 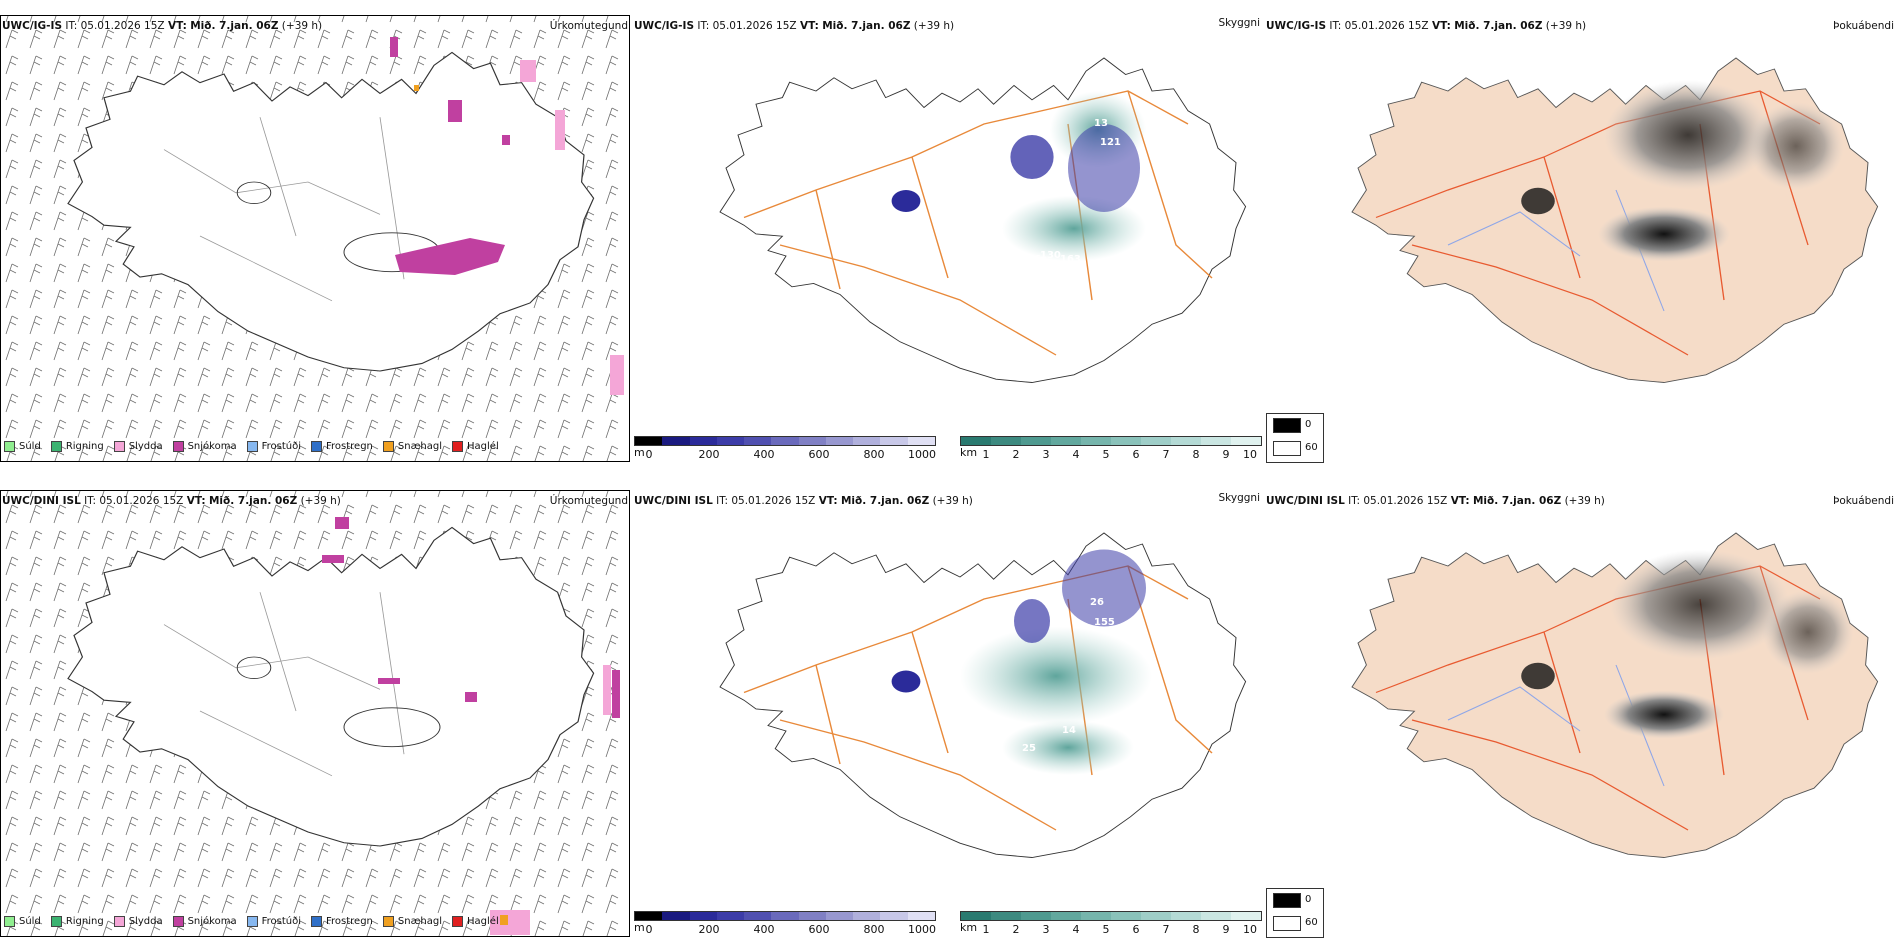 I want to click on coastline, so click(x=983, y=220).